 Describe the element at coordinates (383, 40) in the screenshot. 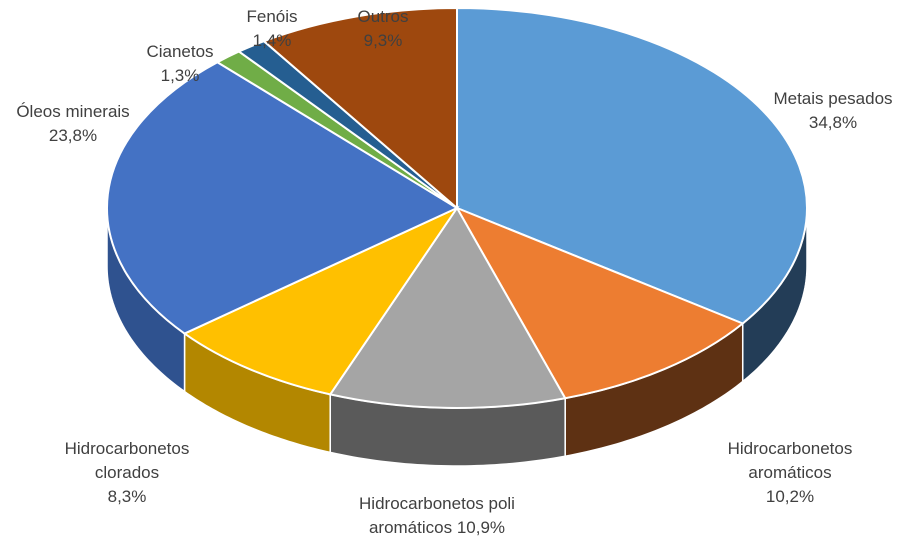

I see `slice-label-line: 9,3%` at that location.